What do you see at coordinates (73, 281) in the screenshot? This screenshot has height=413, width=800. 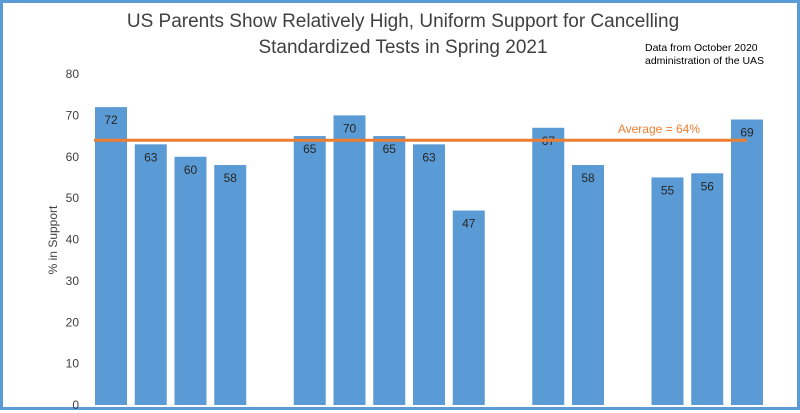 I see `y-tick-label: 30` at bounding box center [73, 281].